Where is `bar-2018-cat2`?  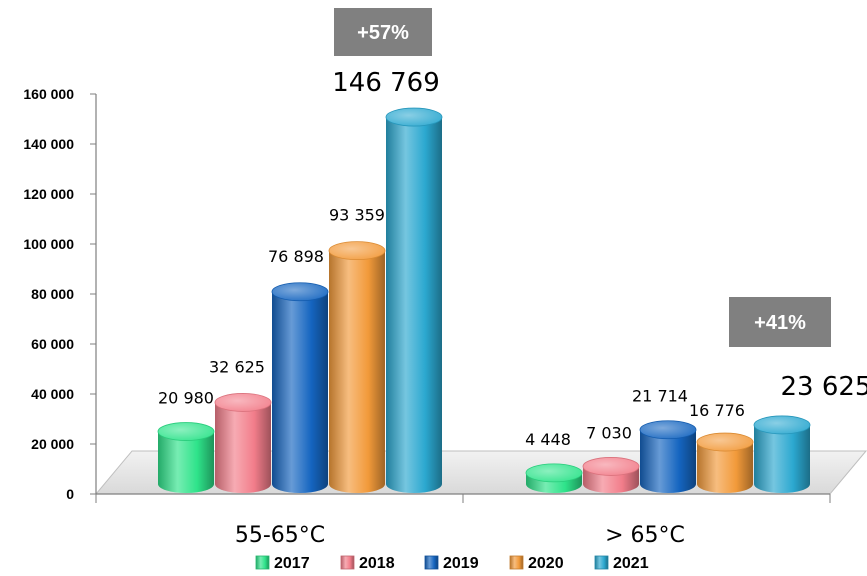 bar-2018-cat2 is located at coordinates (611, 475).